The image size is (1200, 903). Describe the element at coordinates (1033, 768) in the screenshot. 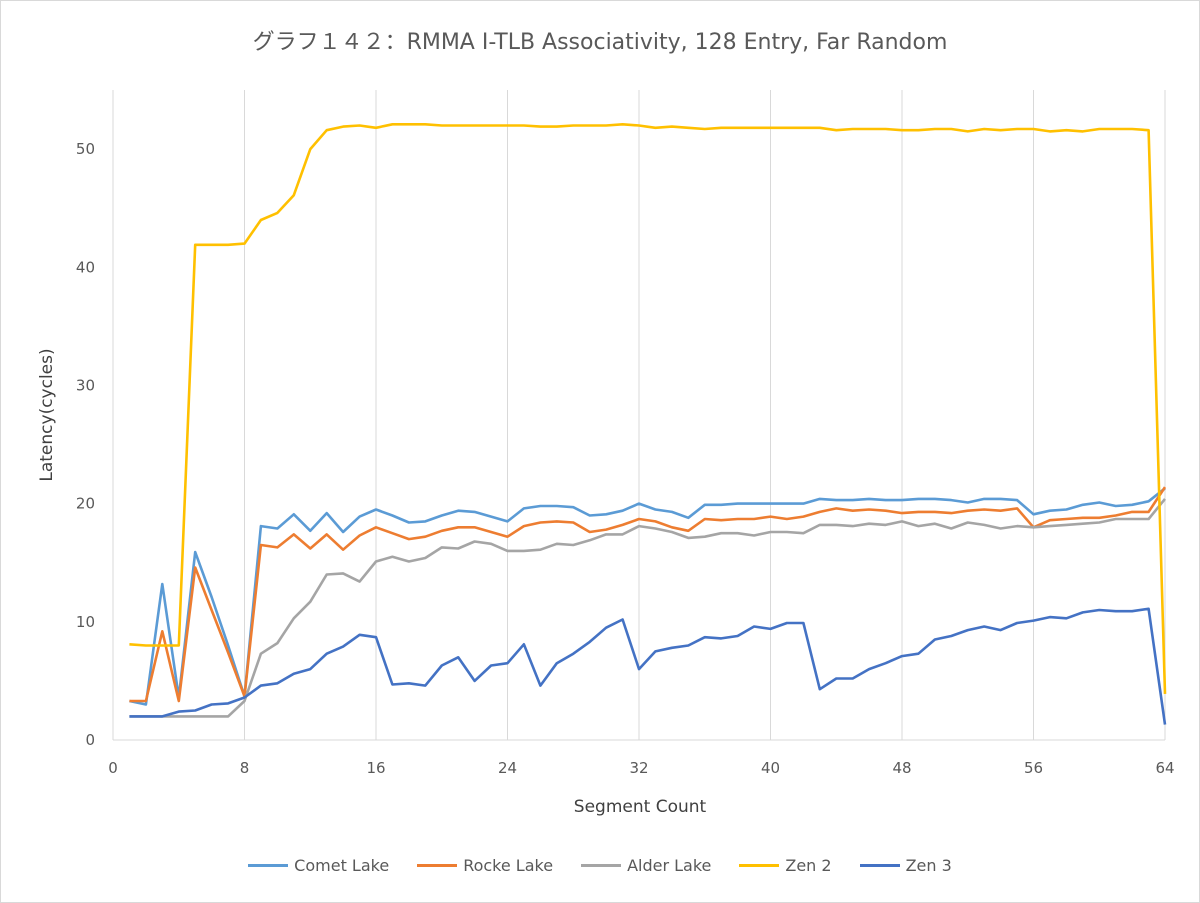

I see `x-tick-label: 56` at that location.